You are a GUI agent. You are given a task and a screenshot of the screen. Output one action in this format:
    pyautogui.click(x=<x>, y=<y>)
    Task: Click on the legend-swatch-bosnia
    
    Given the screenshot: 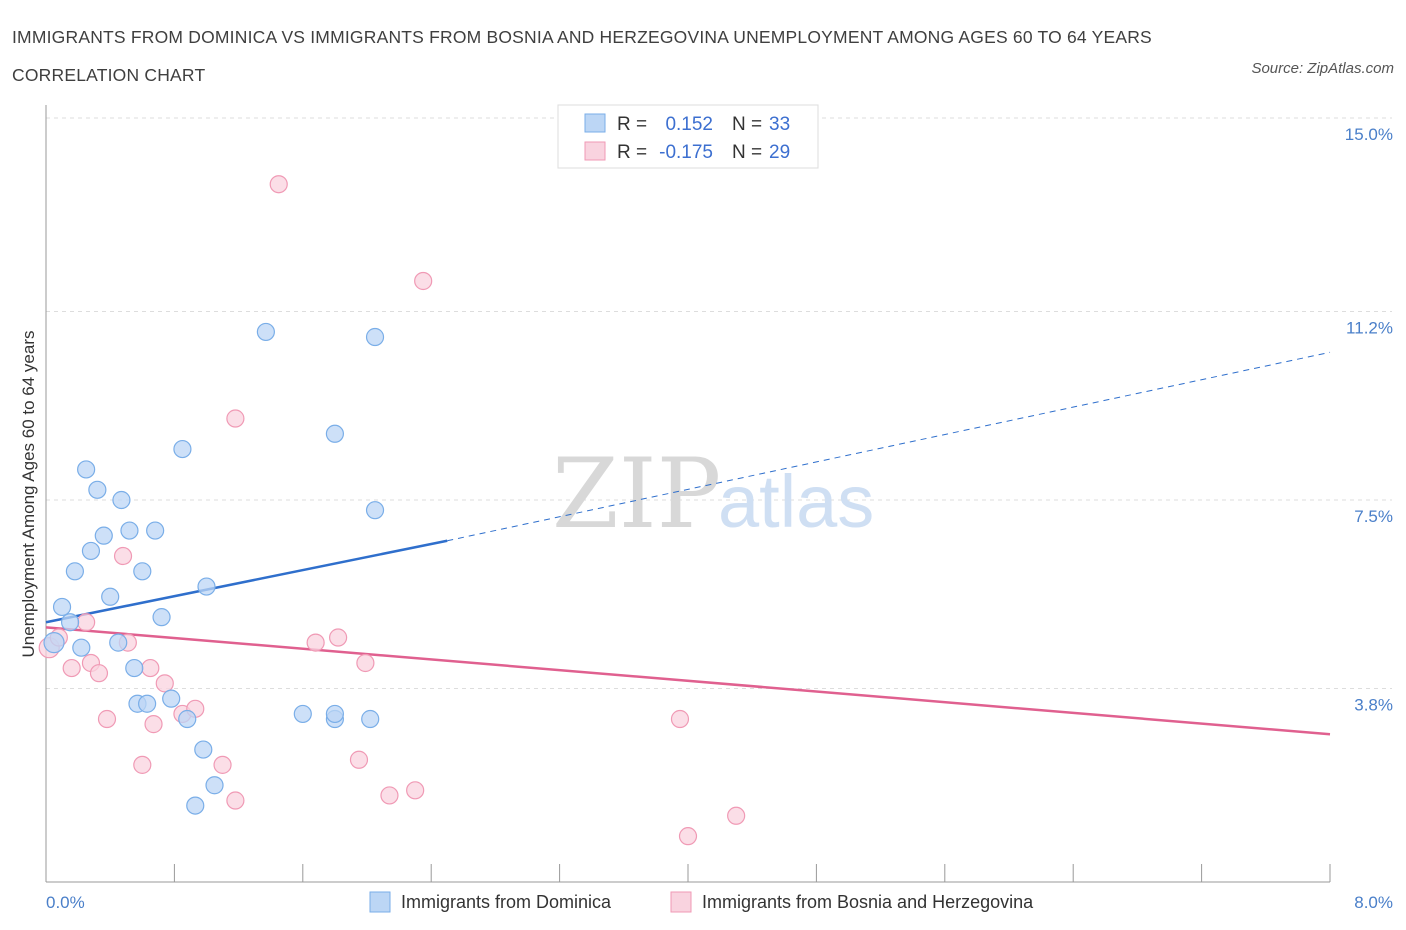 What is the action you would take?
    pyautogui.click(x=595, y=151)
    